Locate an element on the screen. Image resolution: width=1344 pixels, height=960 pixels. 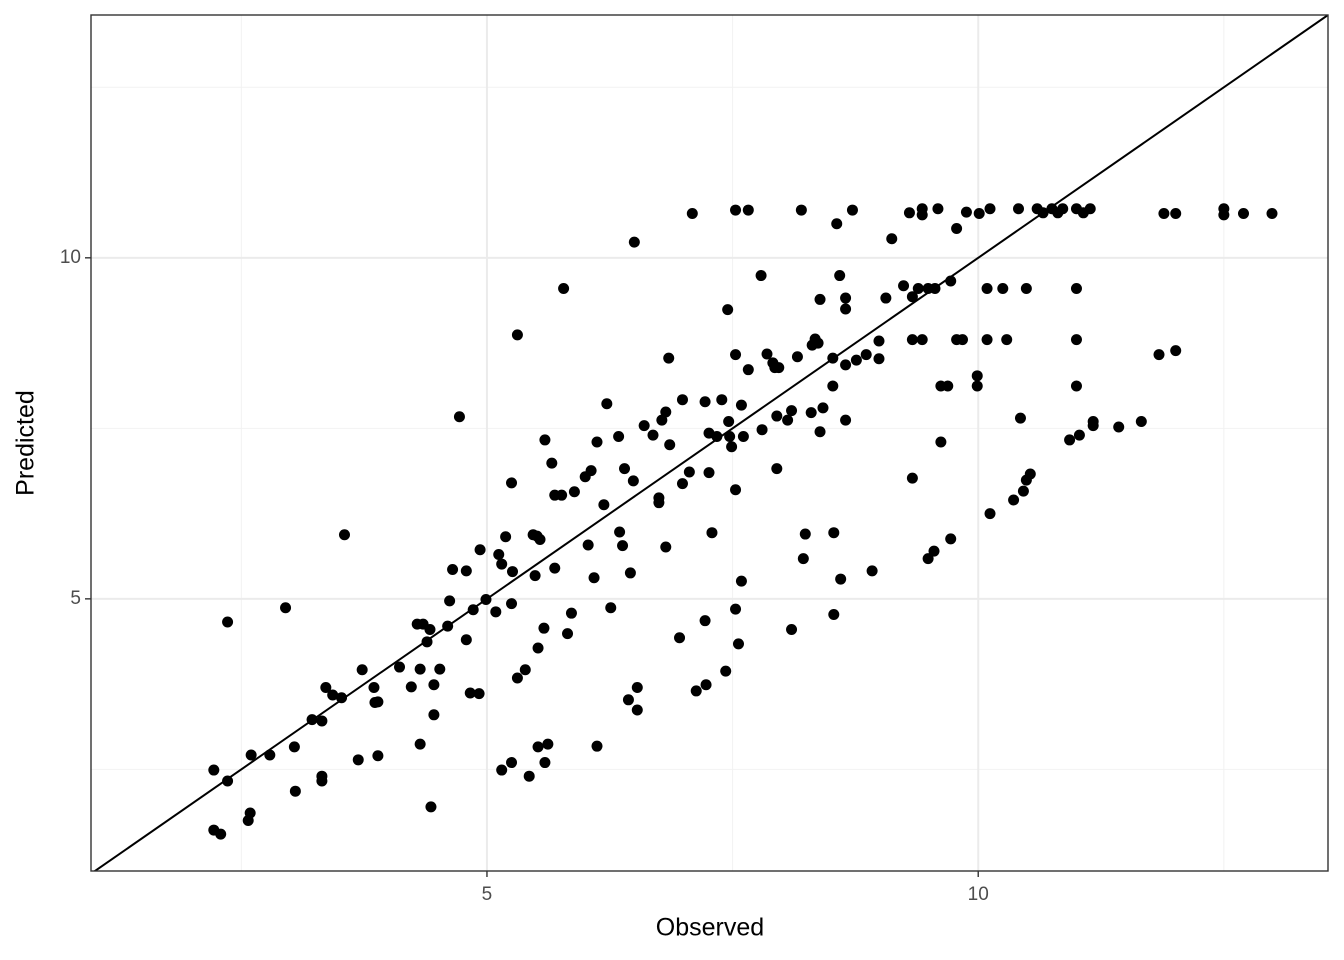
x-axis-title: Observed is located at coordinates (710, 928).